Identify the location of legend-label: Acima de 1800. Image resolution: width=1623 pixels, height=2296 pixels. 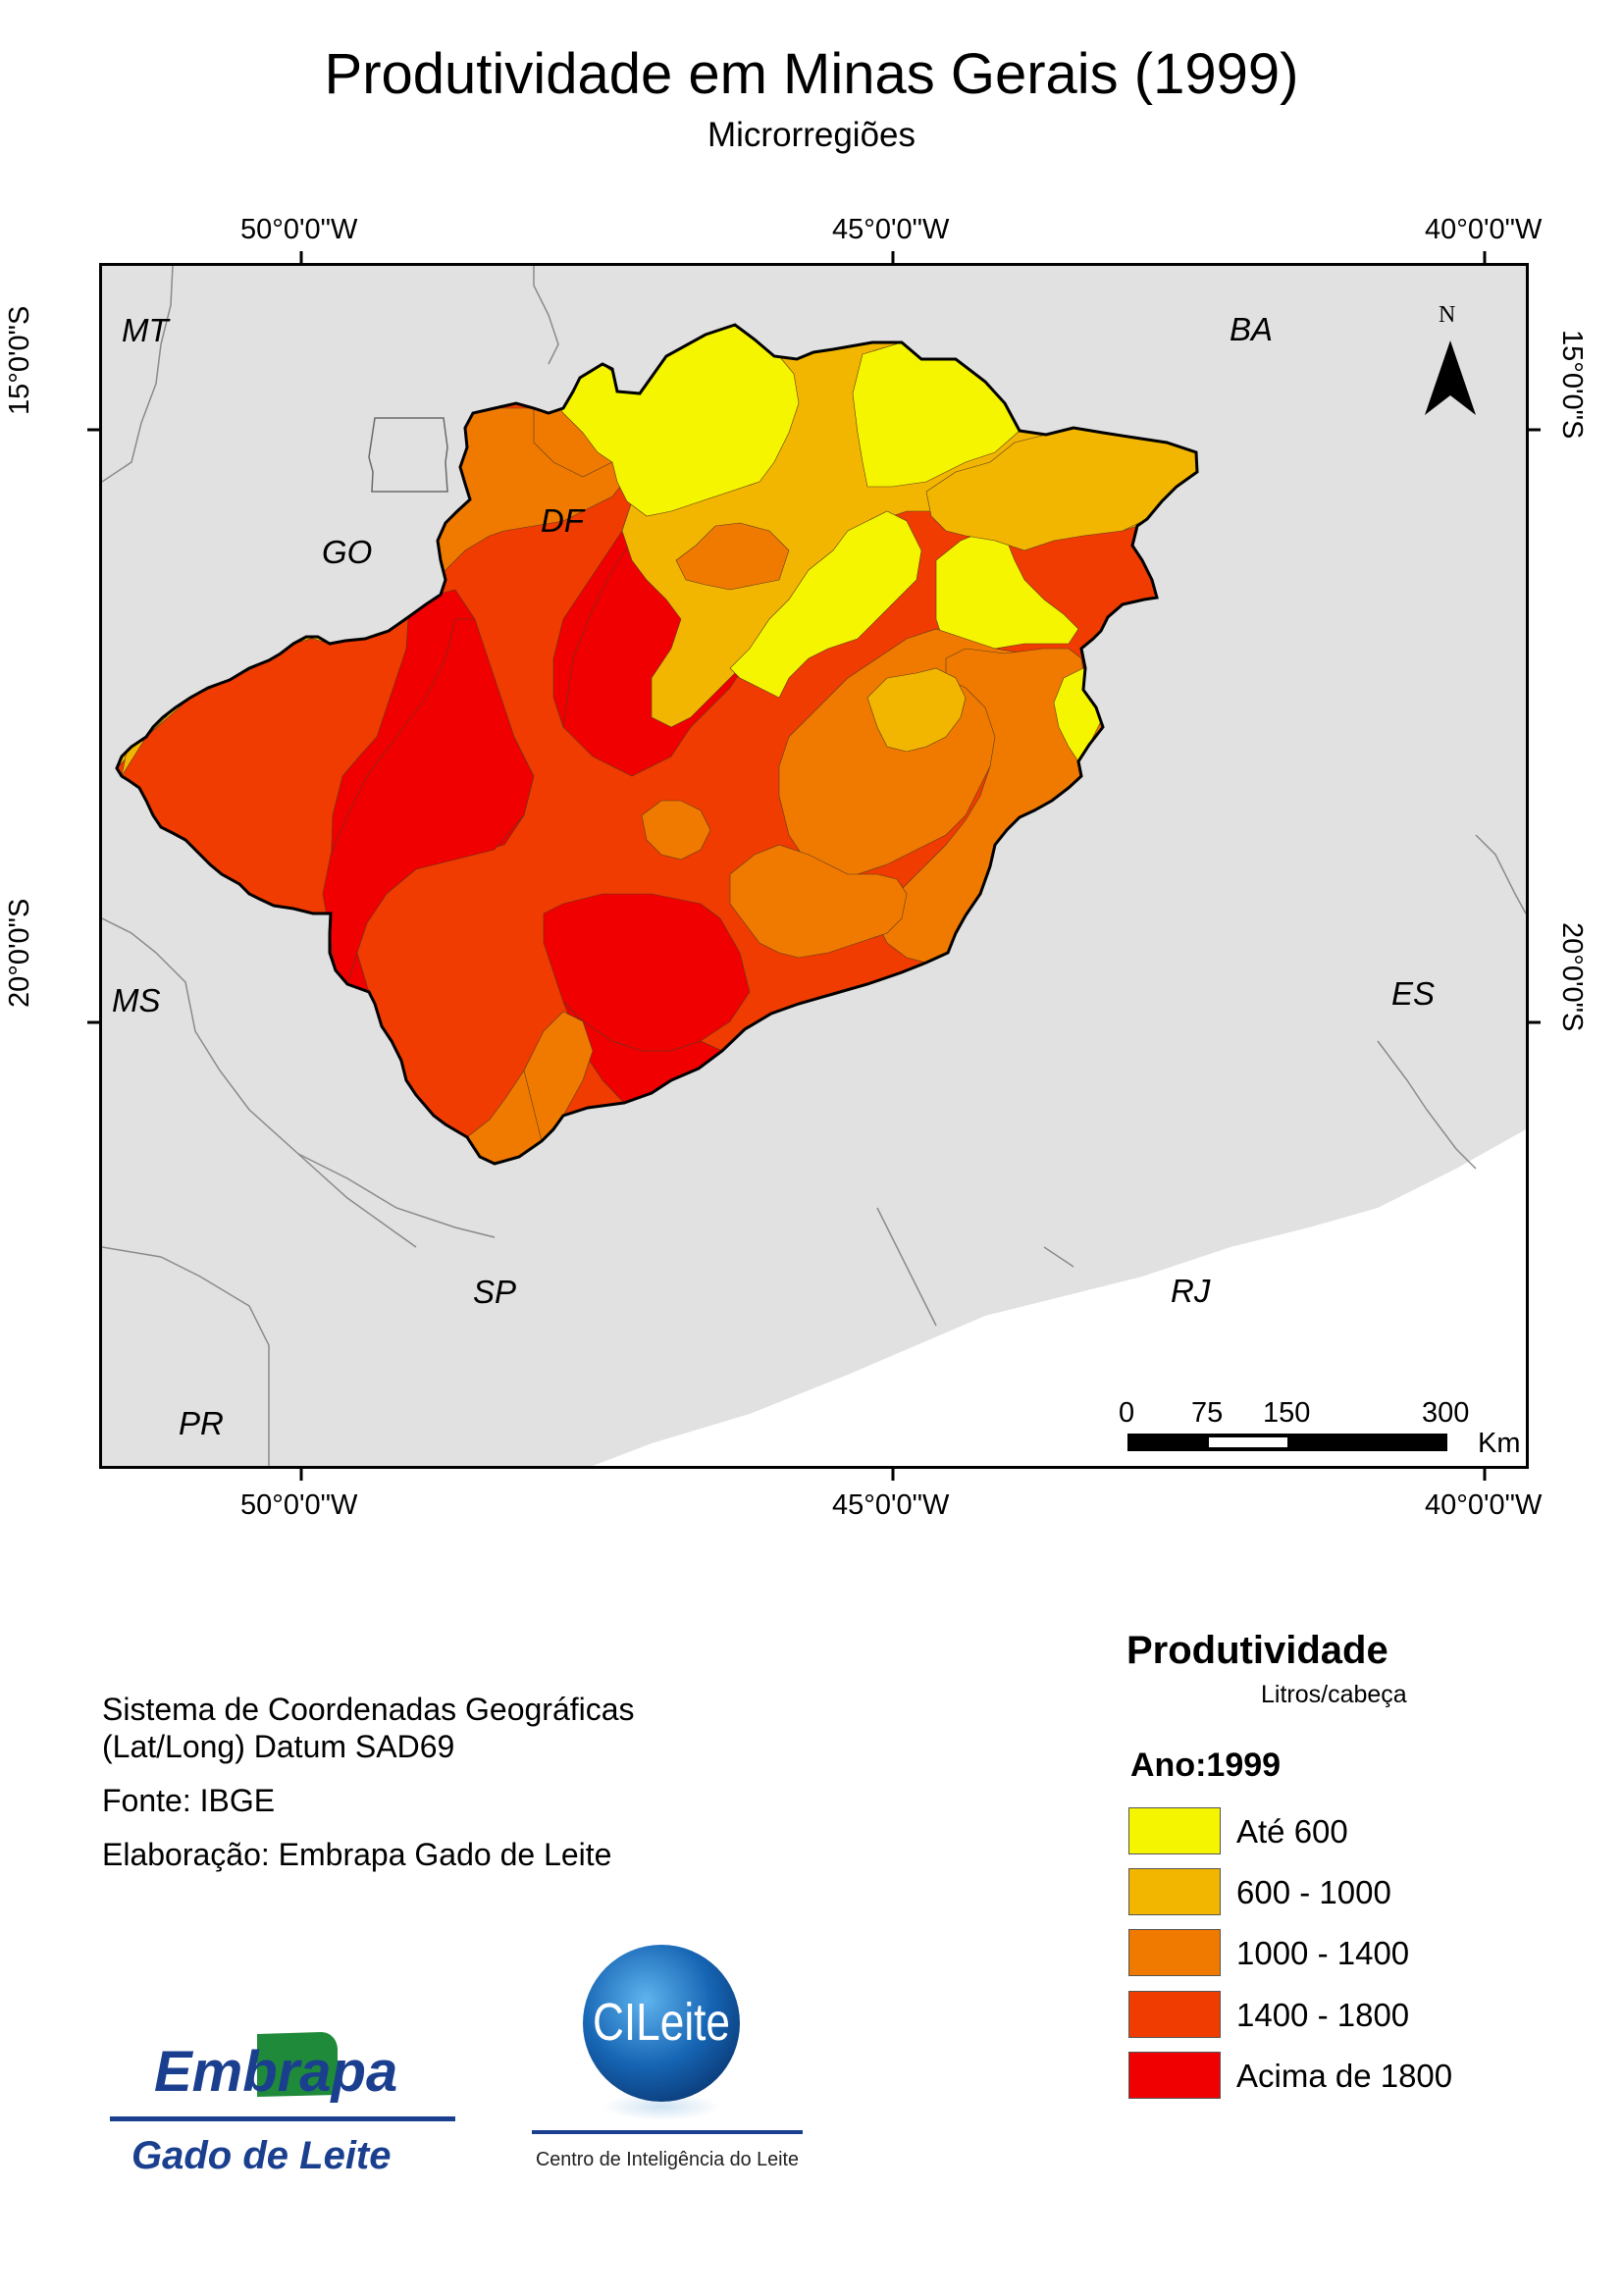
(1344, 2076).